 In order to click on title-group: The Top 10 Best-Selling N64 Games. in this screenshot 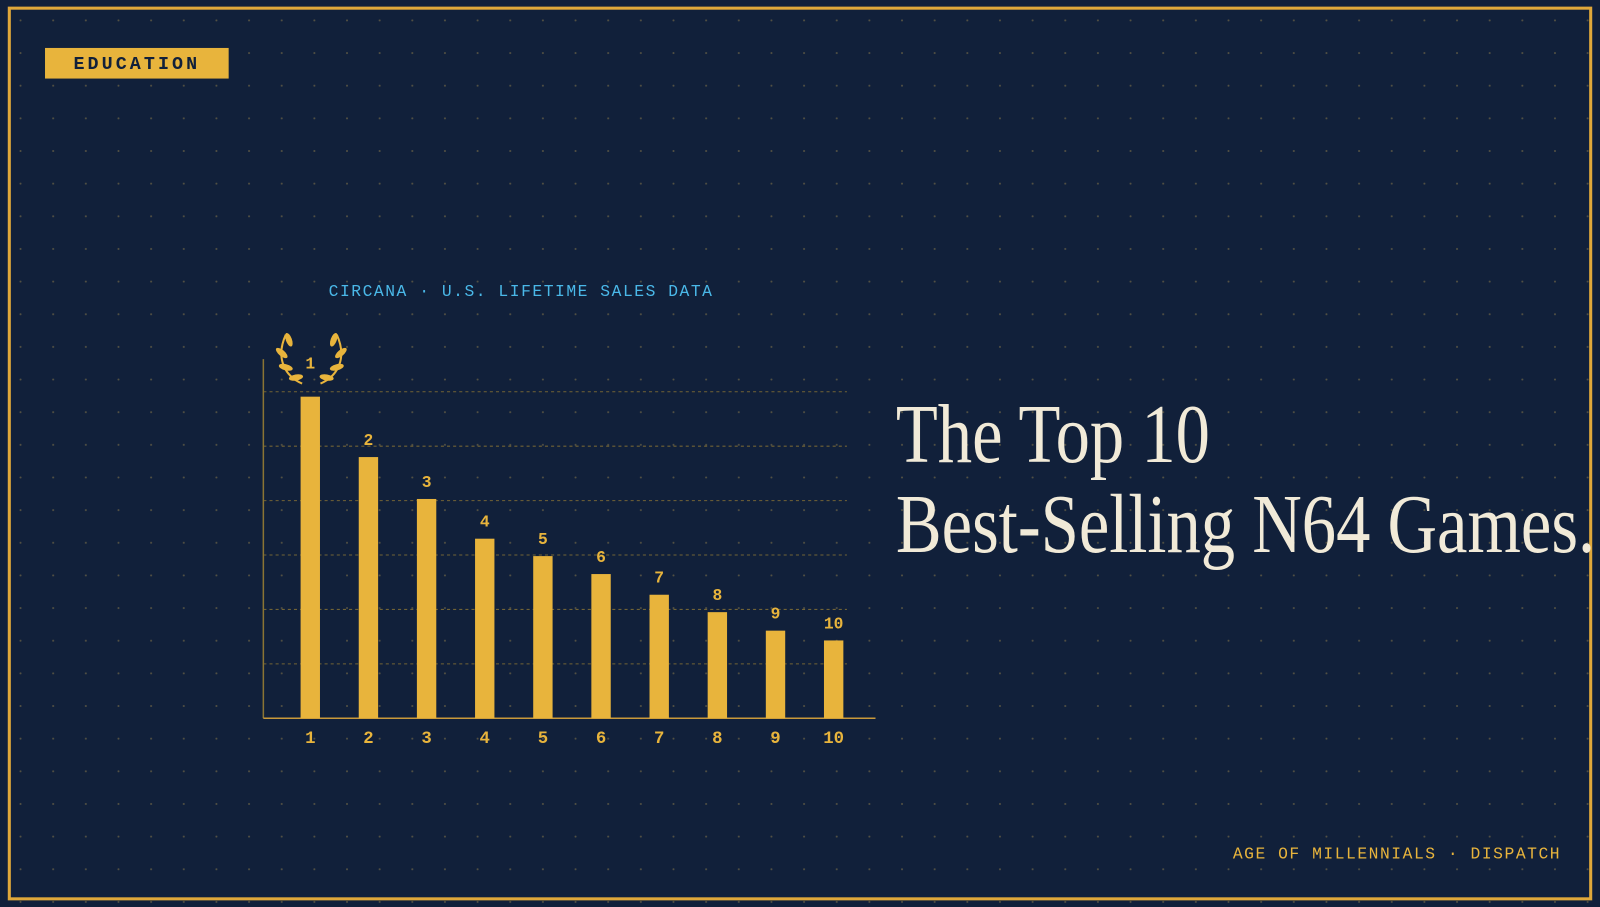, I will do `click(1245, 479)`.